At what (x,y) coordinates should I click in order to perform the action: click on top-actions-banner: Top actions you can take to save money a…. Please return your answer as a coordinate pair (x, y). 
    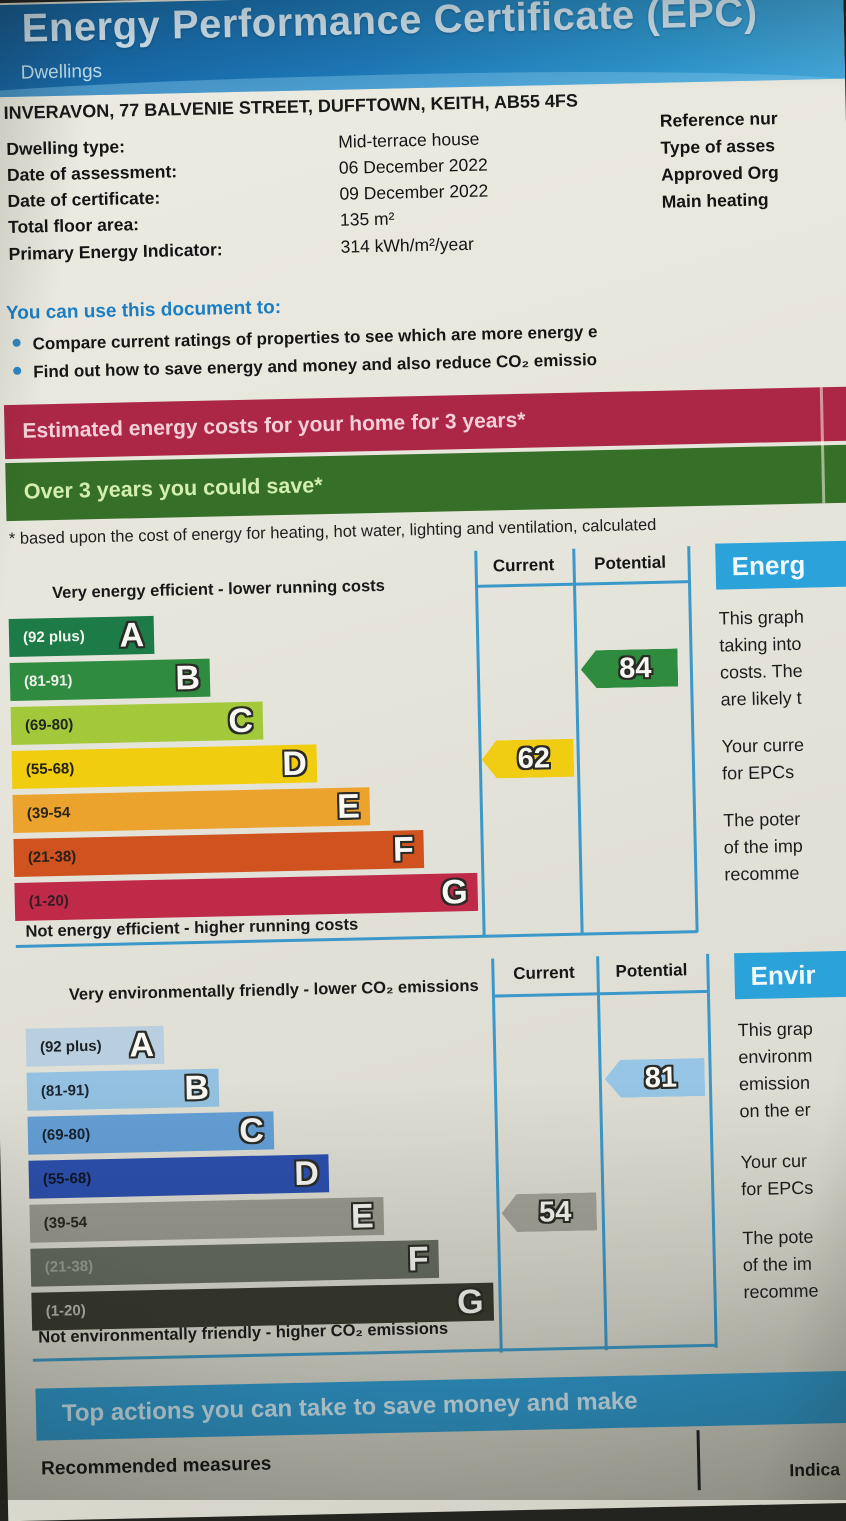
    Looking at the image, I should click on (440, 1405).